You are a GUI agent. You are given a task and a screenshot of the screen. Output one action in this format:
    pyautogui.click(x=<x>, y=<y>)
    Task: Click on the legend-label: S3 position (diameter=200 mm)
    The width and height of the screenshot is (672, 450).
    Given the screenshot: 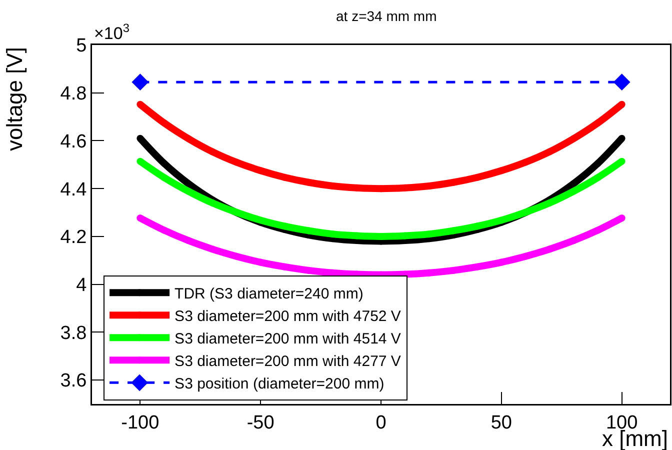 What is the action you would take?
    pyautogui.click(x=279, y=384)
    